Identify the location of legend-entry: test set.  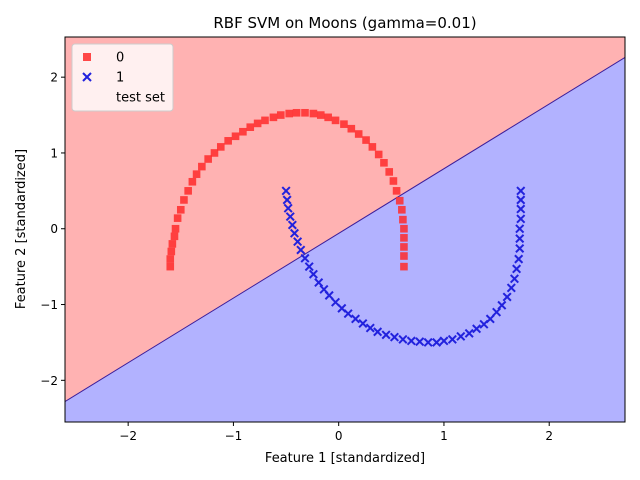
(140, 98).